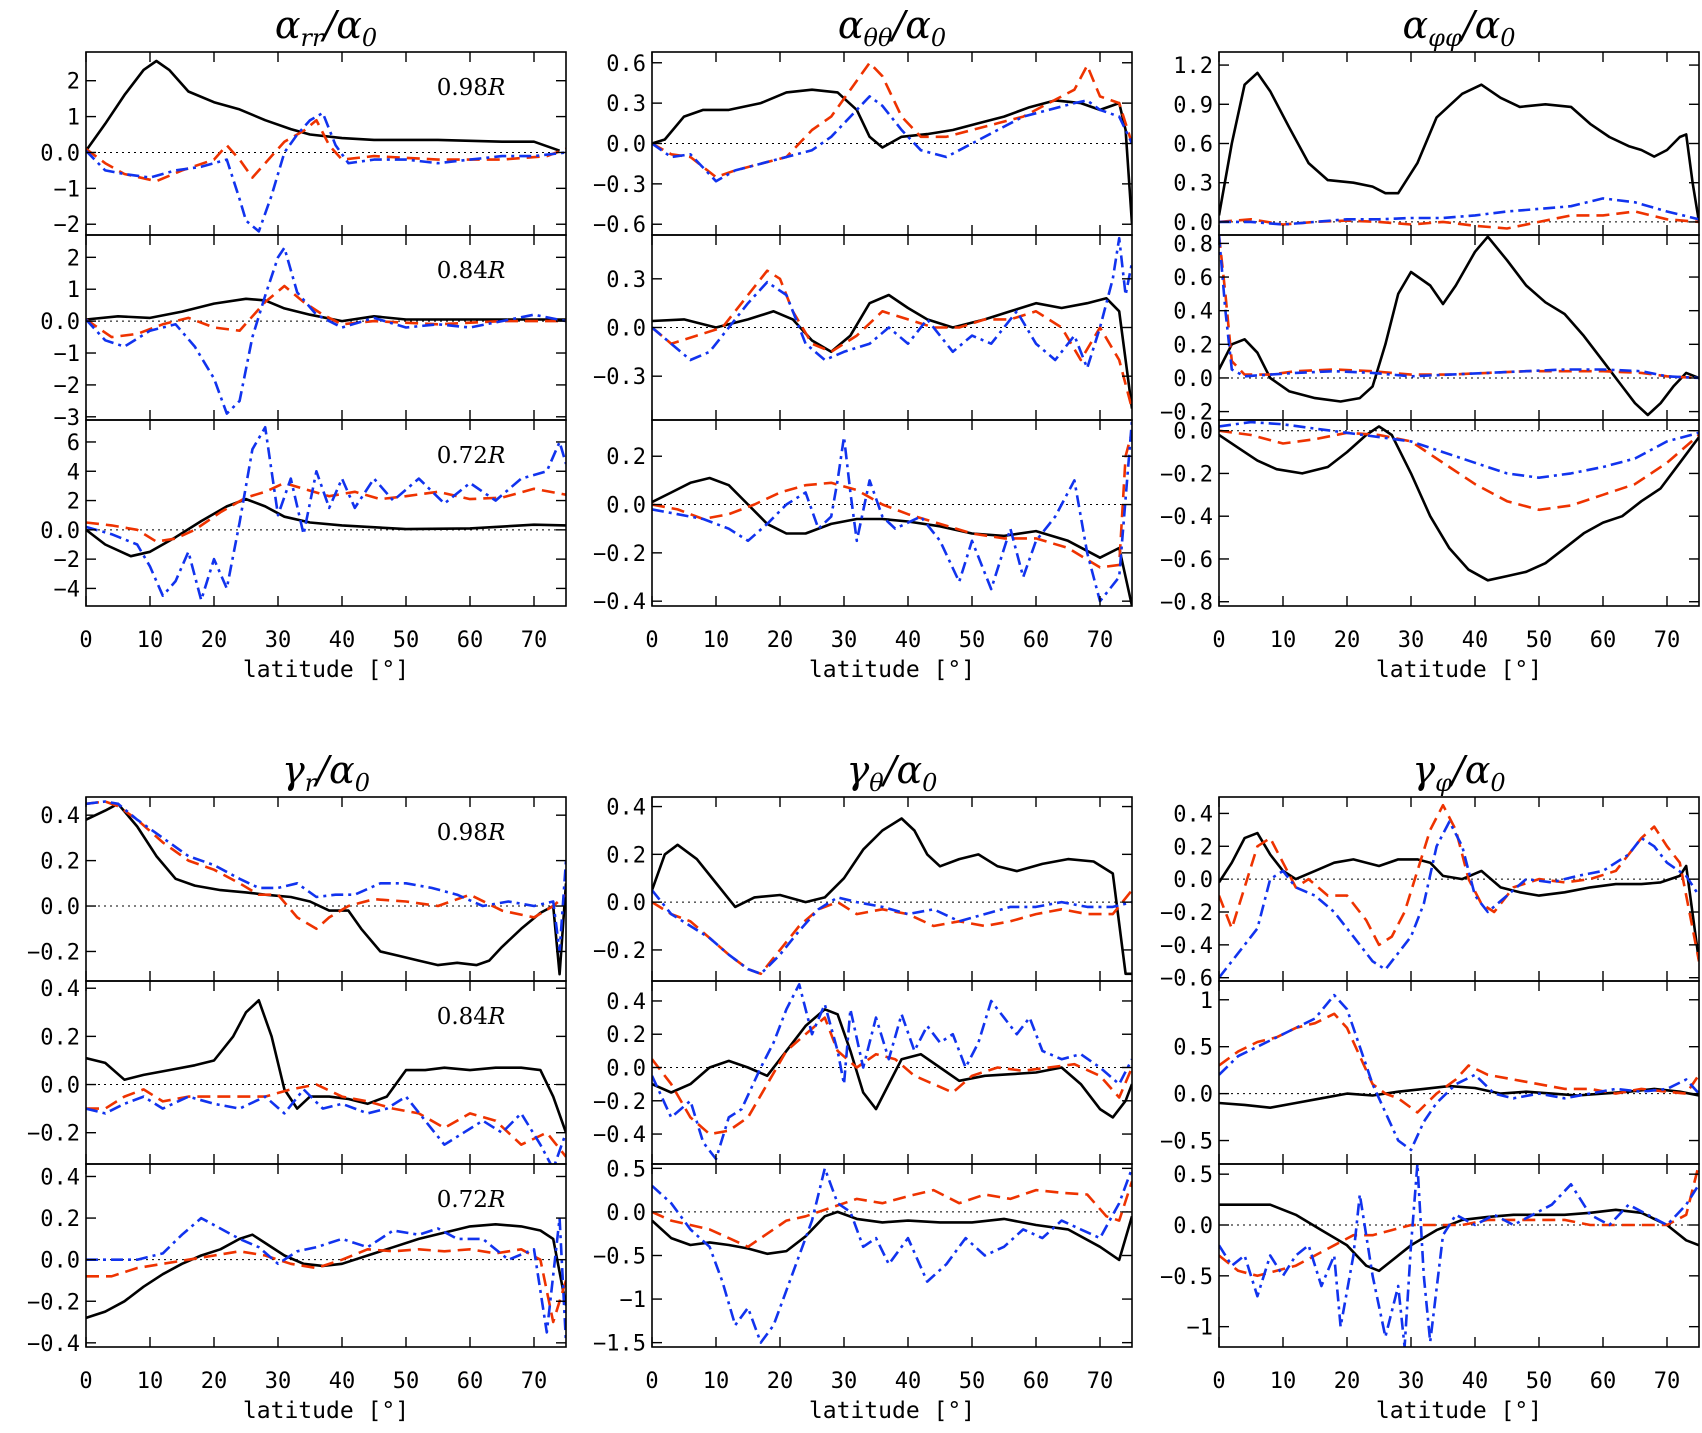 This screenshot has height=1433, width=1702. I want to click on y-tick-label: −2, so click(67, 386).